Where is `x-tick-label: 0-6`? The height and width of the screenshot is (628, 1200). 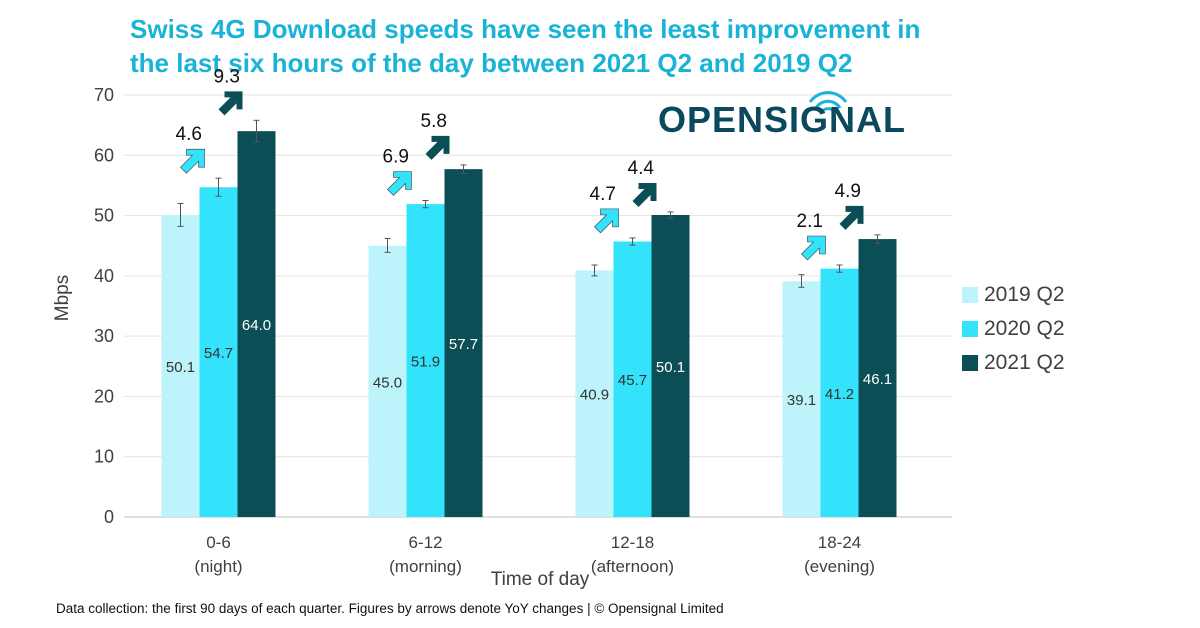 x-tick-label: 0-6 is located at coordinates (218, 542).